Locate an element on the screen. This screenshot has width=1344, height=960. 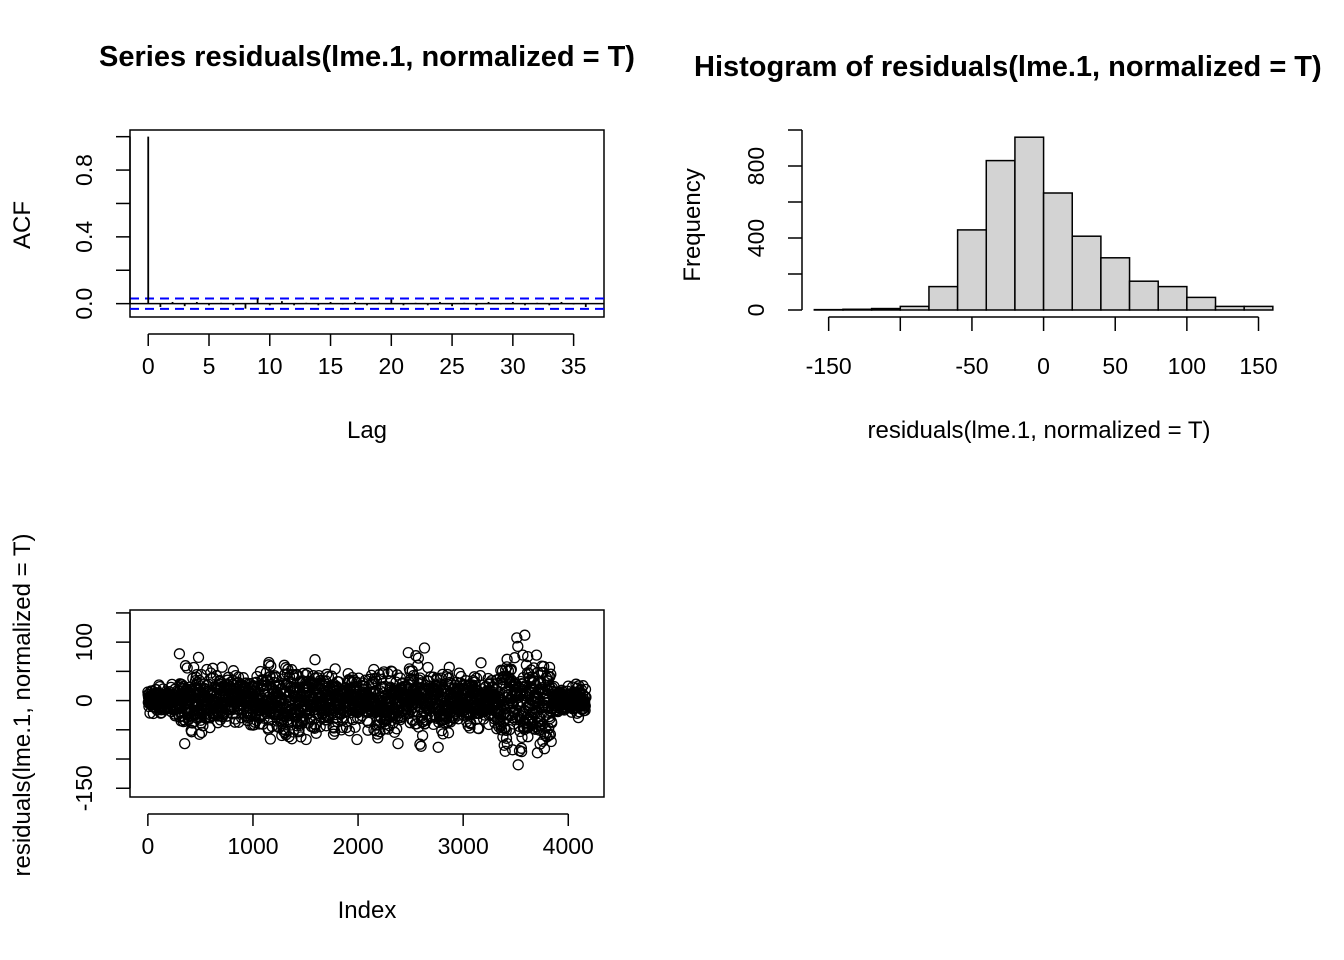
index-y-tick-label: -150 is located at coordinates (84, 788).